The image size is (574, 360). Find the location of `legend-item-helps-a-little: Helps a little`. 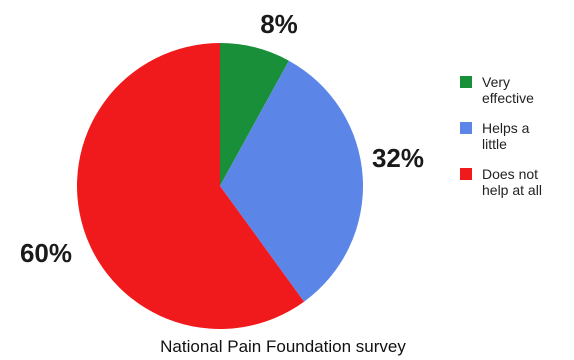

legend-item-helps-a-little: Helps a little is located at coordinates (495, 136).